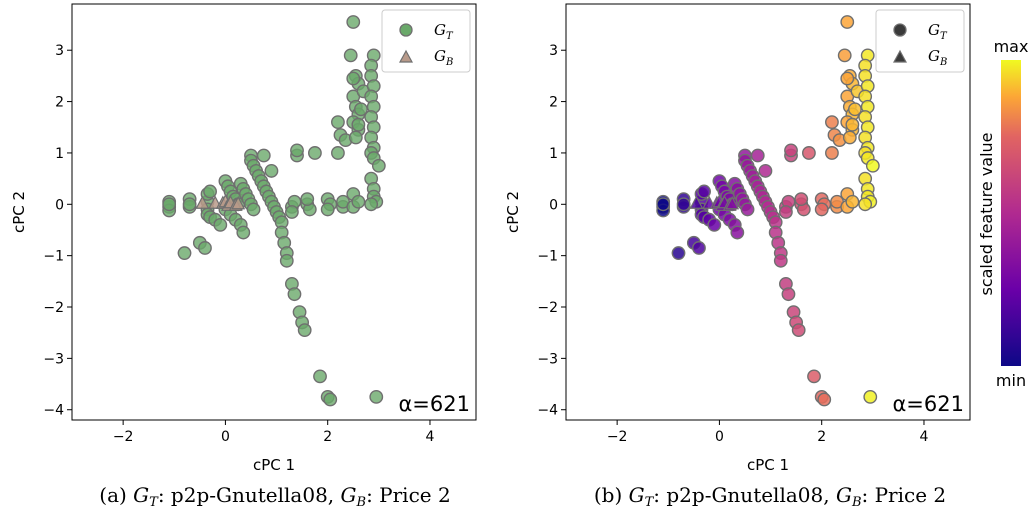  Describe the element at coordinates (361, 502) in the screenshot. I see `panel-a-caption-gb-sub: B` at that location.